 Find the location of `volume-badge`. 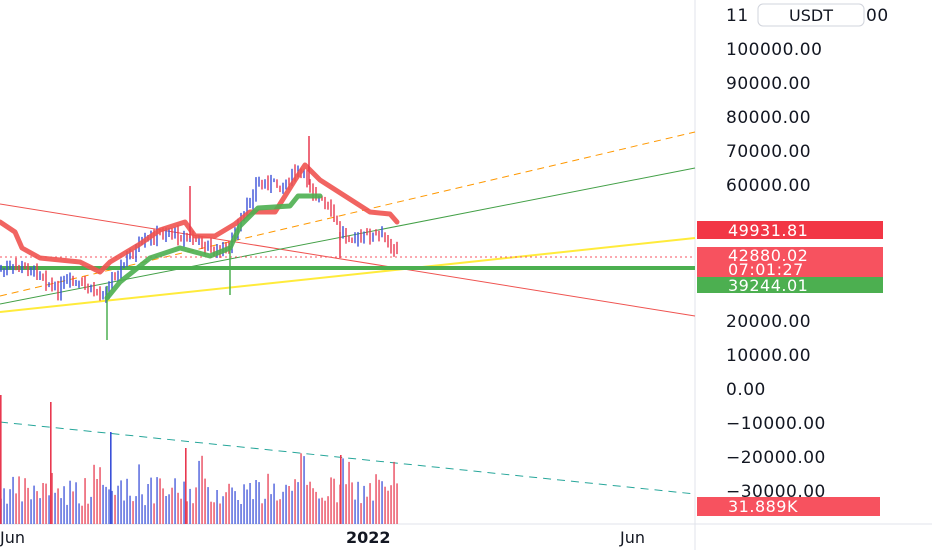

volume-badge is located at coordinates (788, 506).